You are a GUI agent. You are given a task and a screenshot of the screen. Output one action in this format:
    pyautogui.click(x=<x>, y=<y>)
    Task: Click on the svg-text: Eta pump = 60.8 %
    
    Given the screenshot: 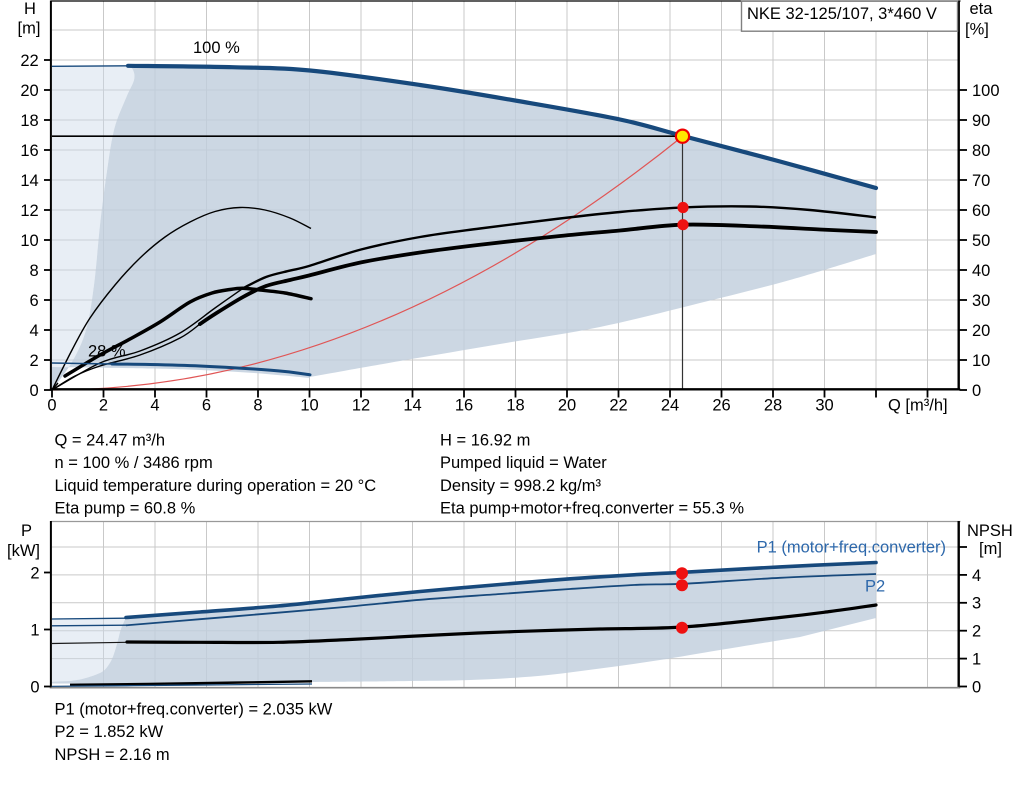 What is the action you would take?
    pyautogui.click(x=125, y=509)
    